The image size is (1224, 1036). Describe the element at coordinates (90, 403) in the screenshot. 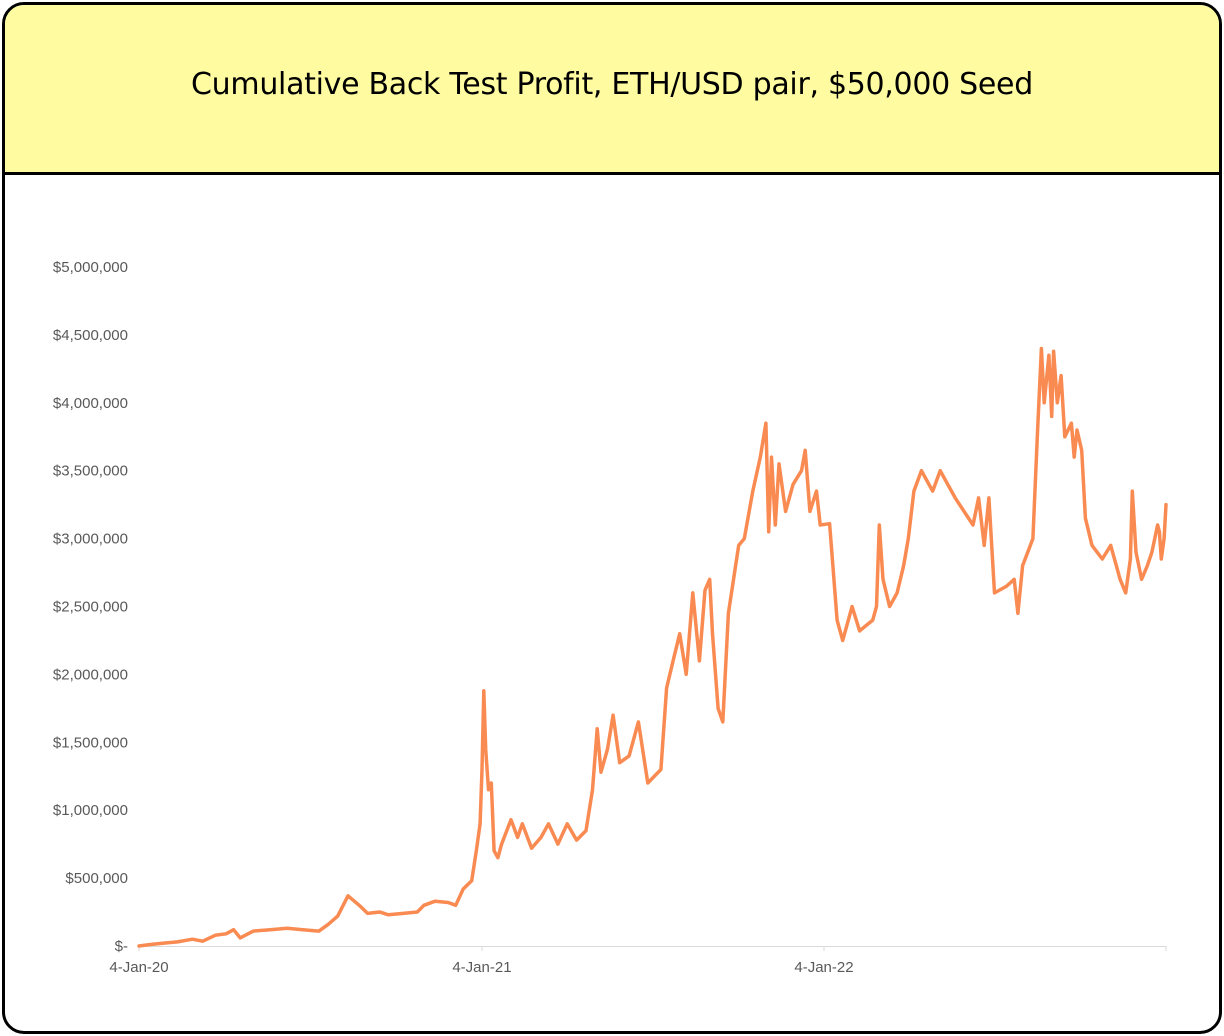

I see `y-tick-label: $4,000,000` at that location.